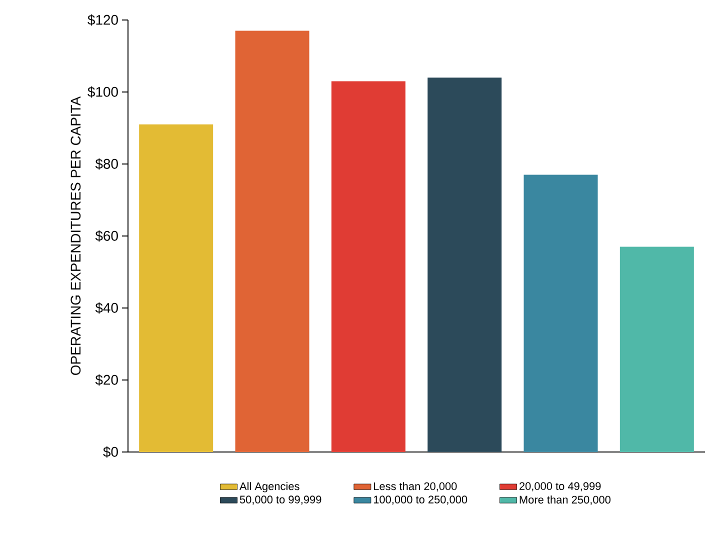 The image size is (723, 546). I want to click on legend-label: All Agencies, so click(269, 487).